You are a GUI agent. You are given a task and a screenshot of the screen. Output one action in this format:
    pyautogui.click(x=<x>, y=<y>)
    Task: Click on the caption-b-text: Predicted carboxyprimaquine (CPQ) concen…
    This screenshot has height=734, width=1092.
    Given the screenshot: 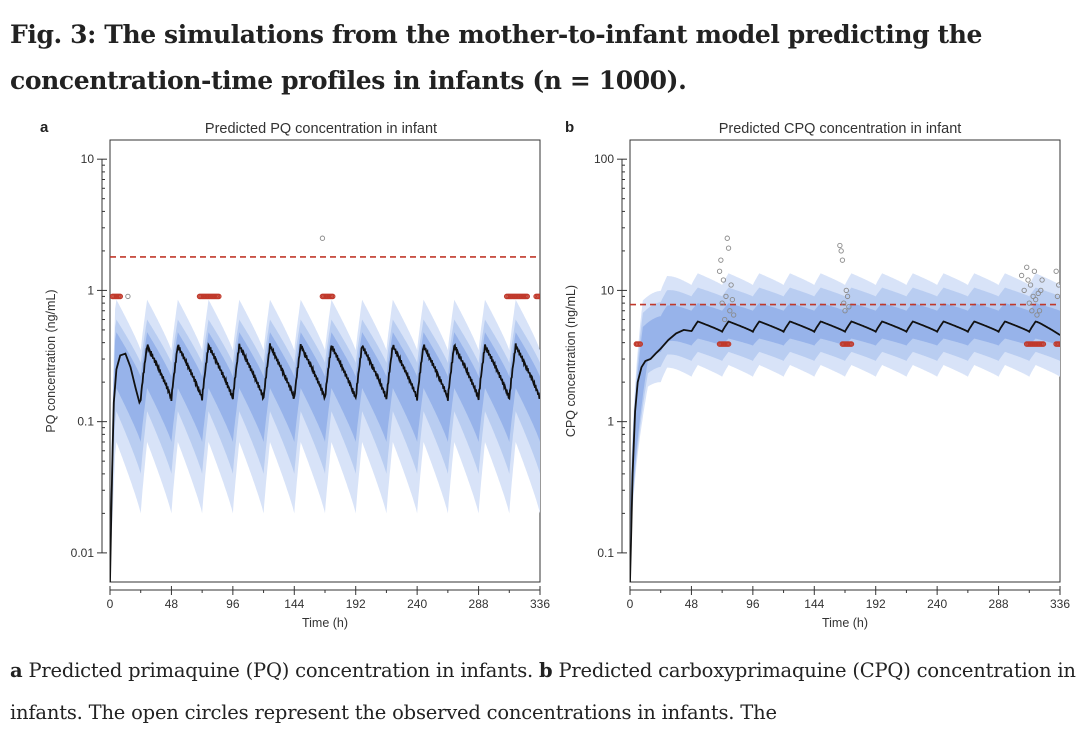 What is the action you would take?
    pyautogui.click(x=543, y=691)
    